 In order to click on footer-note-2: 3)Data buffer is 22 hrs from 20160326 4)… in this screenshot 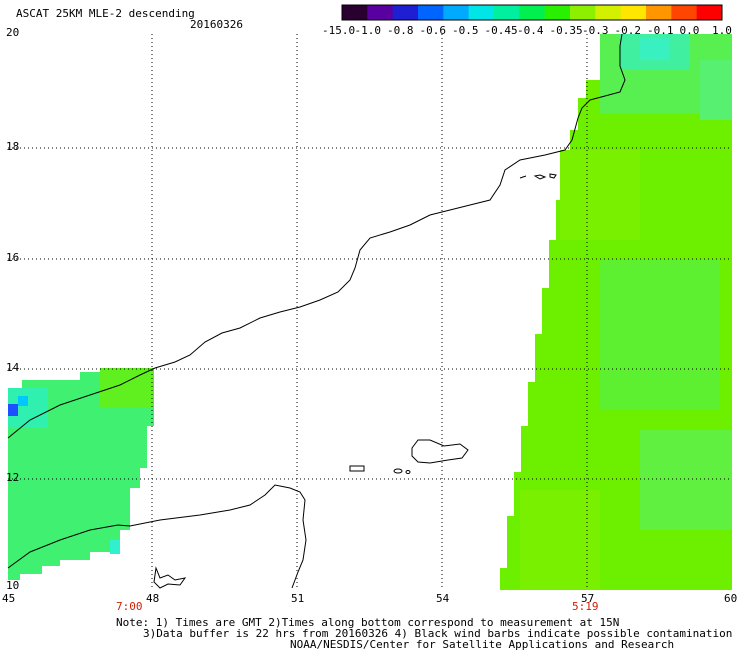, I will do `click(438, 633)`.